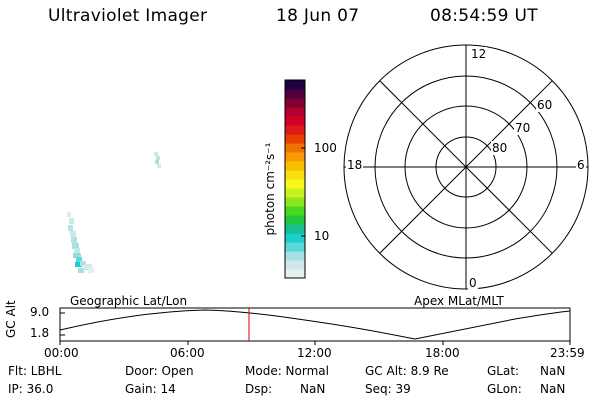  Describe the element at coordinates (322, 236) in the screenshot. I see `colorbar-tick-label: 10` at that location.